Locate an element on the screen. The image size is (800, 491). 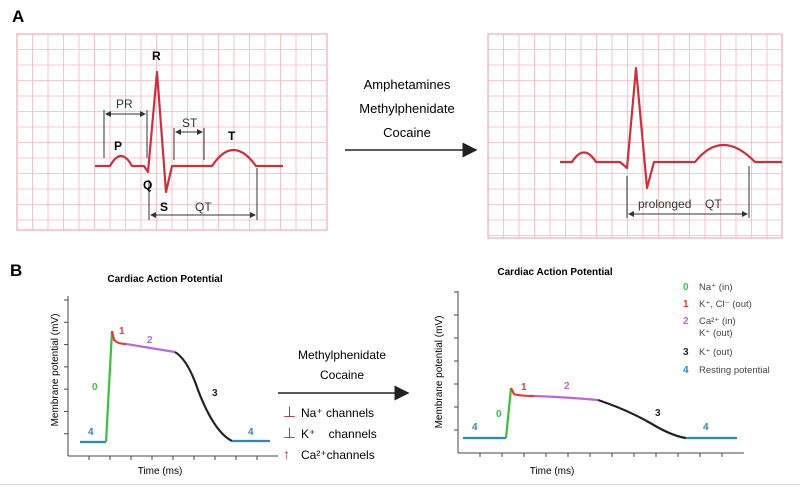
ecg-trace-prolonged is located at coordinates (671, 128).